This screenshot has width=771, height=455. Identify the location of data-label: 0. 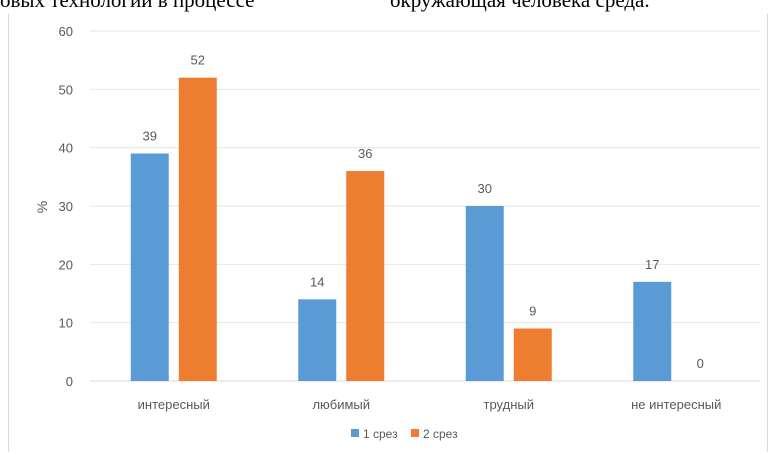
(700, 363).